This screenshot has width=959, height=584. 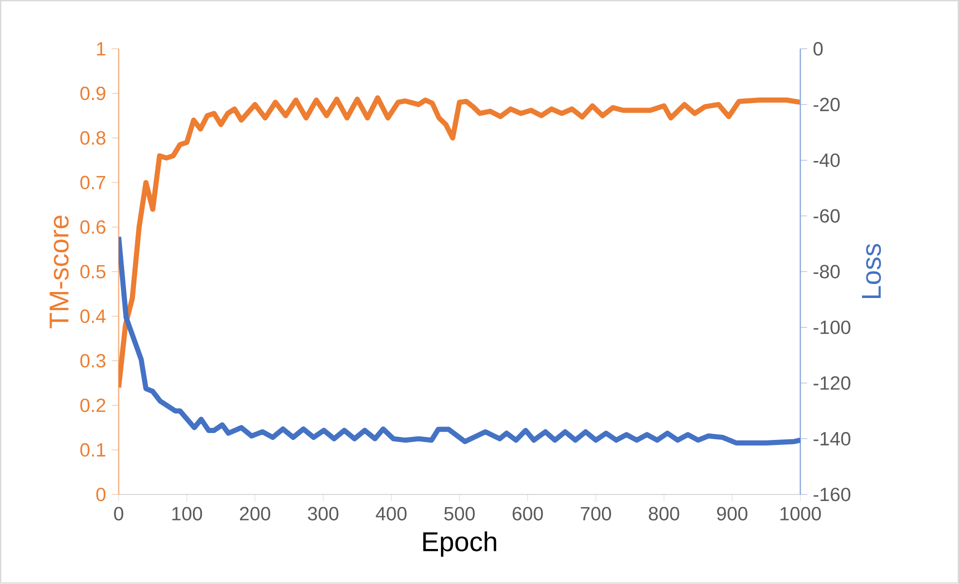 I want to click on y2-tick-label: -140, so click(x=832, y=439).